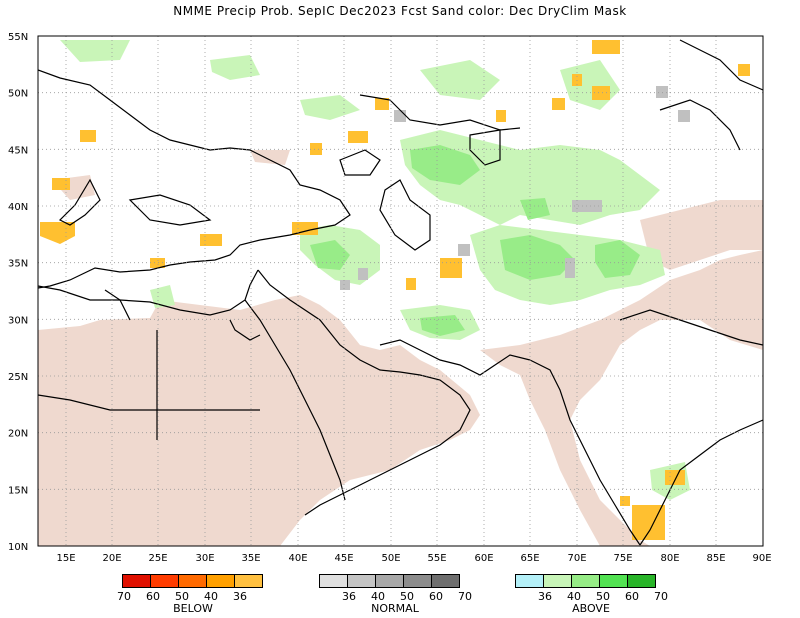  Describe the element at coordinates (390, 558) in the screenshot. I see `lon-label: 50E` at that location.